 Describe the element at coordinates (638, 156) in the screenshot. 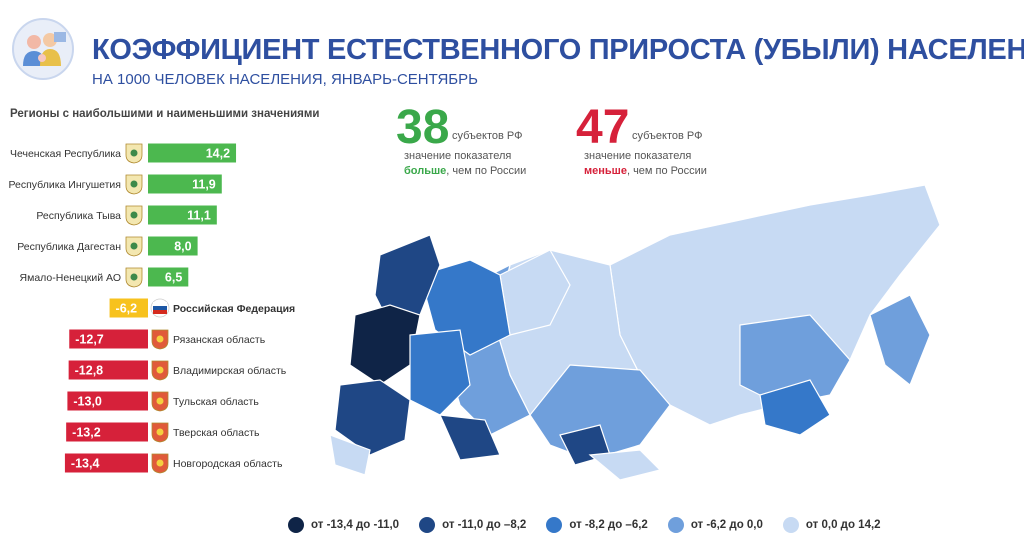

I see `stat-below-line1: значение показателя` at that location.